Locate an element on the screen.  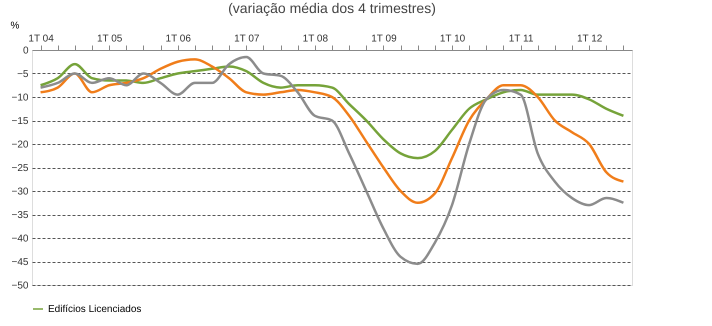
y-tick-label: −15 is located at coordinates (20, 121).